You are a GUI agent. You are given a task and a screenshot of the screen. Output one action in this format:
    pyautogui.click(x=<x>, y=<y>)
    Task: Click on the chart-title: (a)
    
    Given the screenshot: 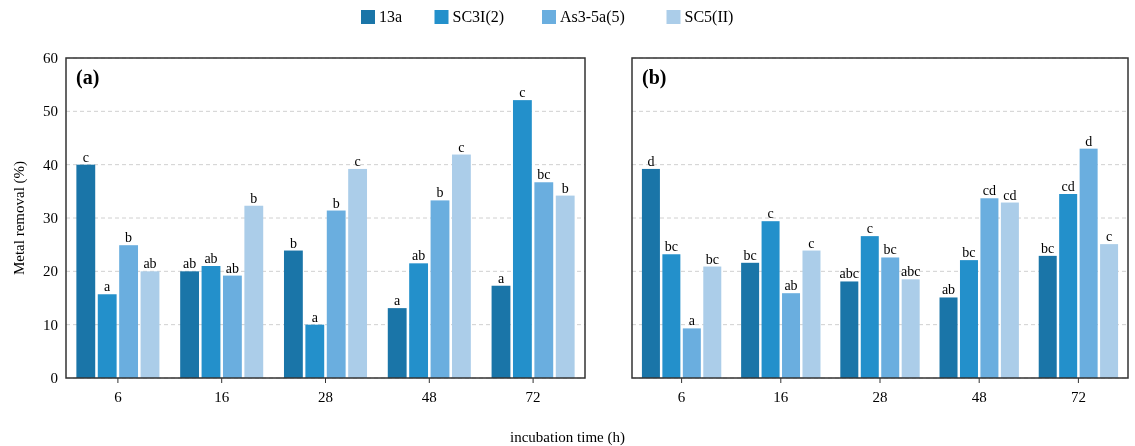 What is the action you would take?
    pyautogui.click(x=88, y=77)
    